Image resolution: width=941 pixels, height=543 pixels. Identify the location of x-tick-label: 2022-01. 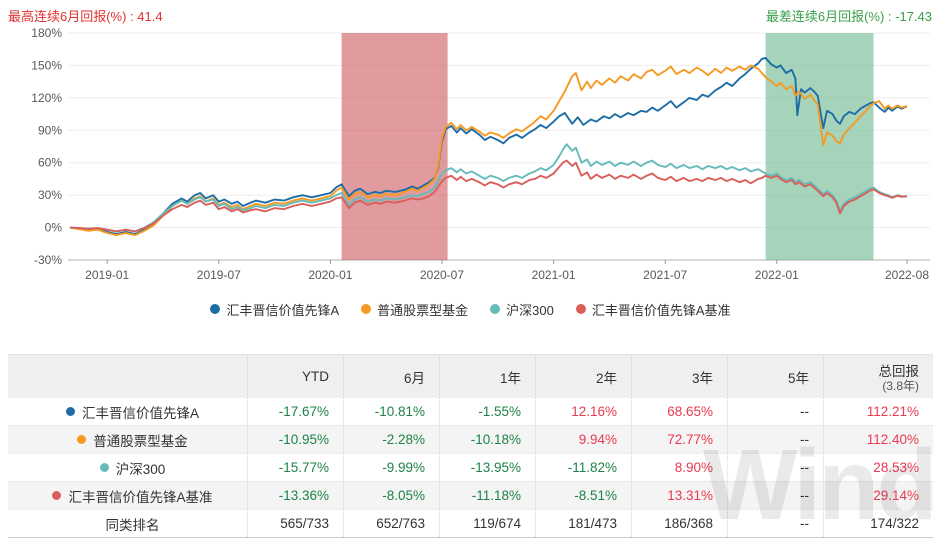
(777, 275).